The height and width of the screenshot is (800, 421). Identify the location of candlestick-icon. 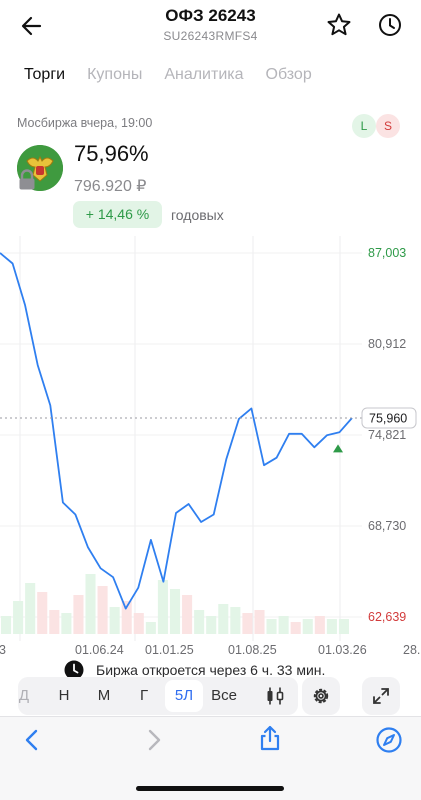
(275, 696).